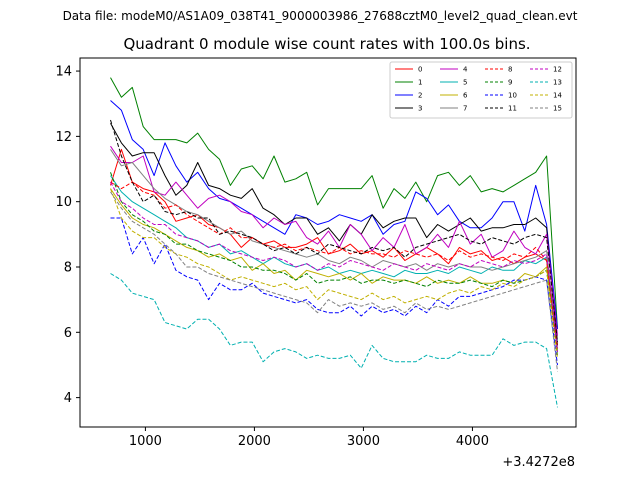 This screenshot has height=480, width=640. I want to click on legend-label: 15, so click(557, 109).